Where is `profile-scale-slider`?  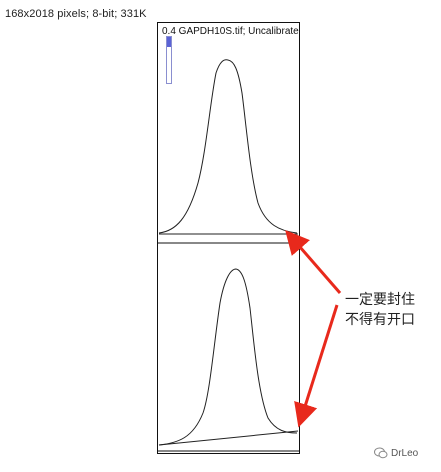
profile-scale-slider is located at coordinates (169, 60).